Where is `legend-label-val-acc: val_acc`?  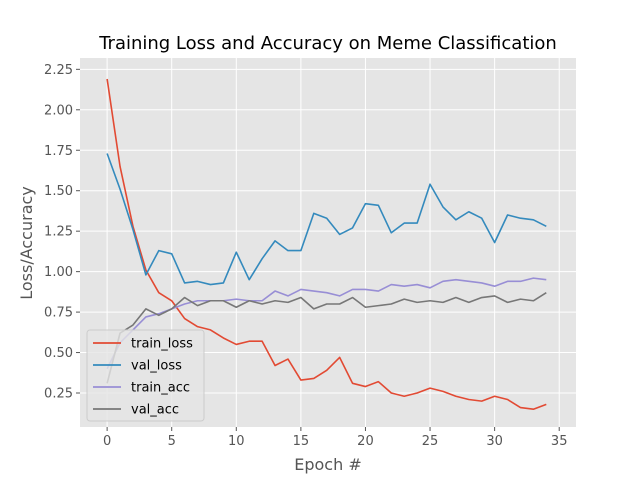
legend-label-val-acc: val_acc is located at coordinates (155, 410).